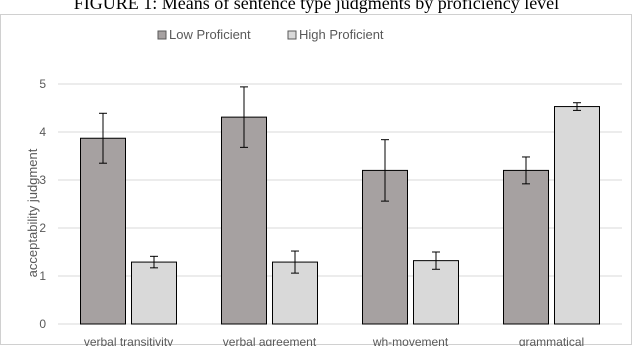 This screenshot has height=346, width=633. Describe the element at coordinates (341, 34) in the screenshot. I see `legend-label-high-proficient: High Proficient` at that location.